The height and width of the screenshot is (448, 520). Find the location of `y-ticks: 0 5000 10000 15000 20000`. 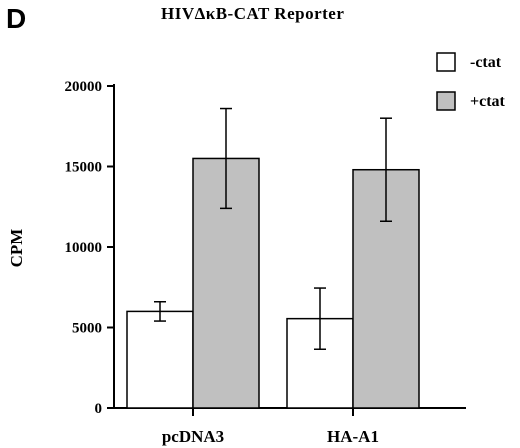

y-ticks: 0 5000 10000 15000 20000 is located at coordinates (89, 248).